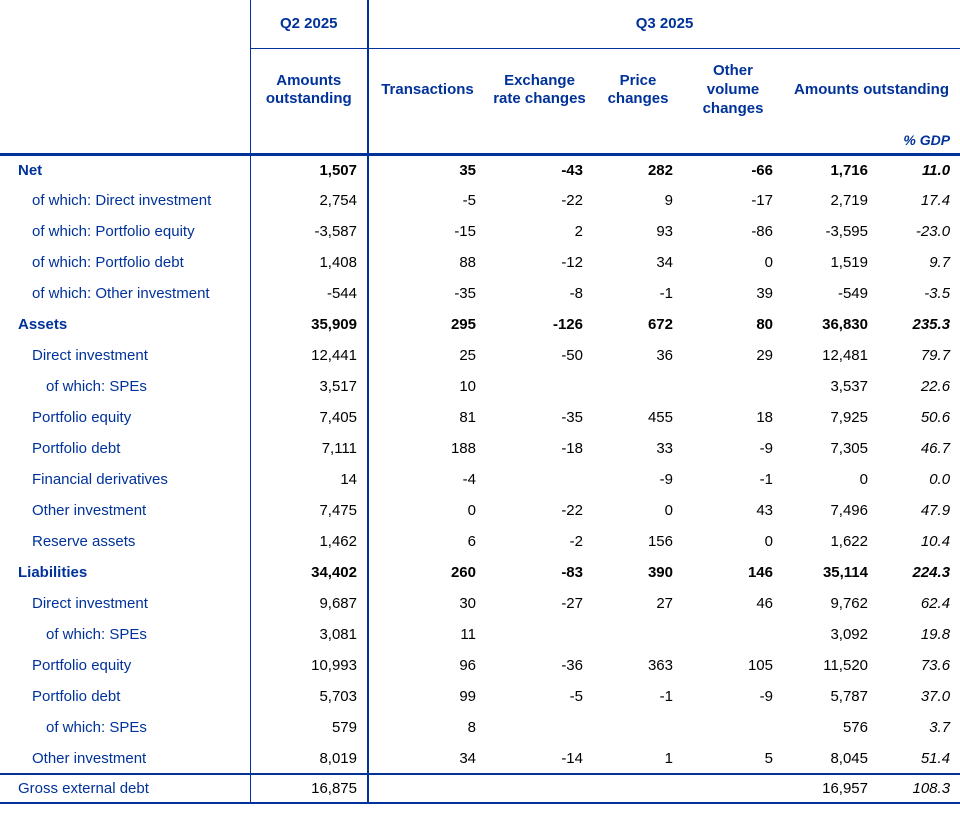 The image size is (960, 813). What do you see at coordinates (762, 231) in the screenshot?
I see `value-cell: -86` at bounding box center [762, 231].